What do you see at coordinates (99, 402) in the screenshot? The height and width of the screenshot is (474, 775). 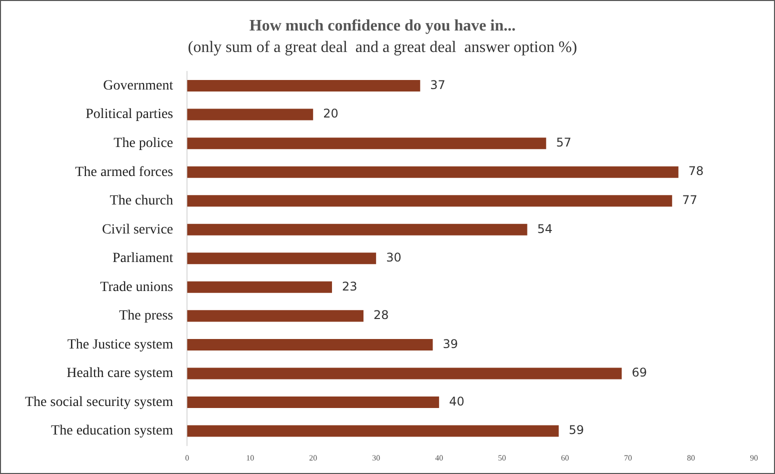 I see `y-tick-label: The social security system` at bounding box center [99, 402].